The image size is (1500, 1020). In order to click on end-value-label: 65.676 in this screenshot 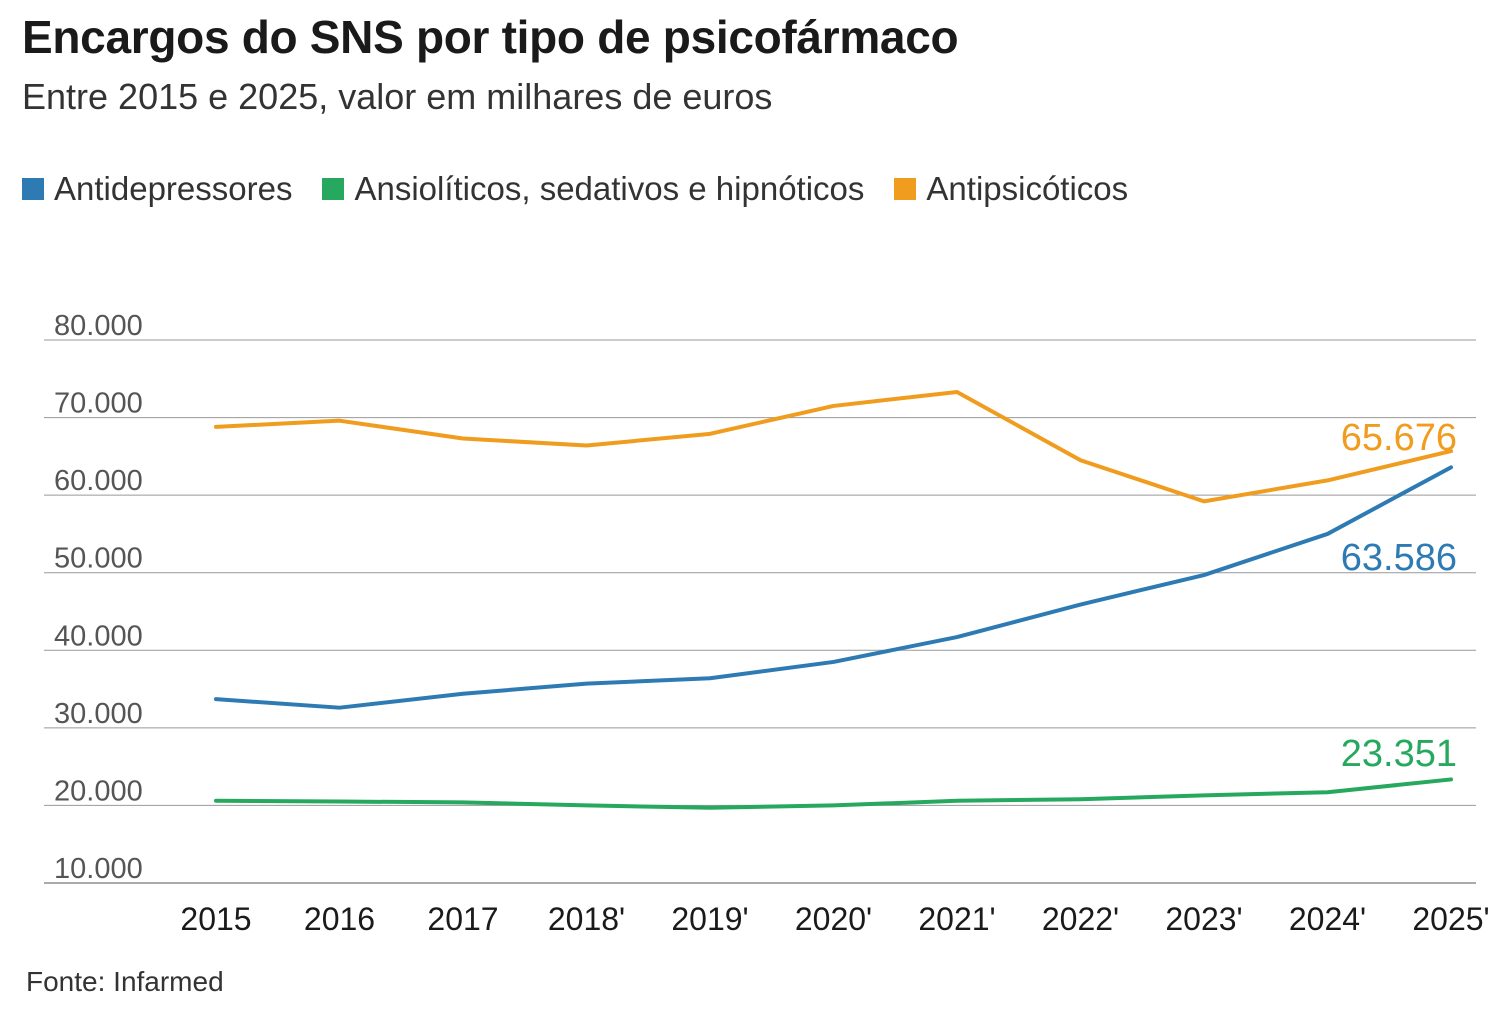, I will do `click(1399, 438)`.